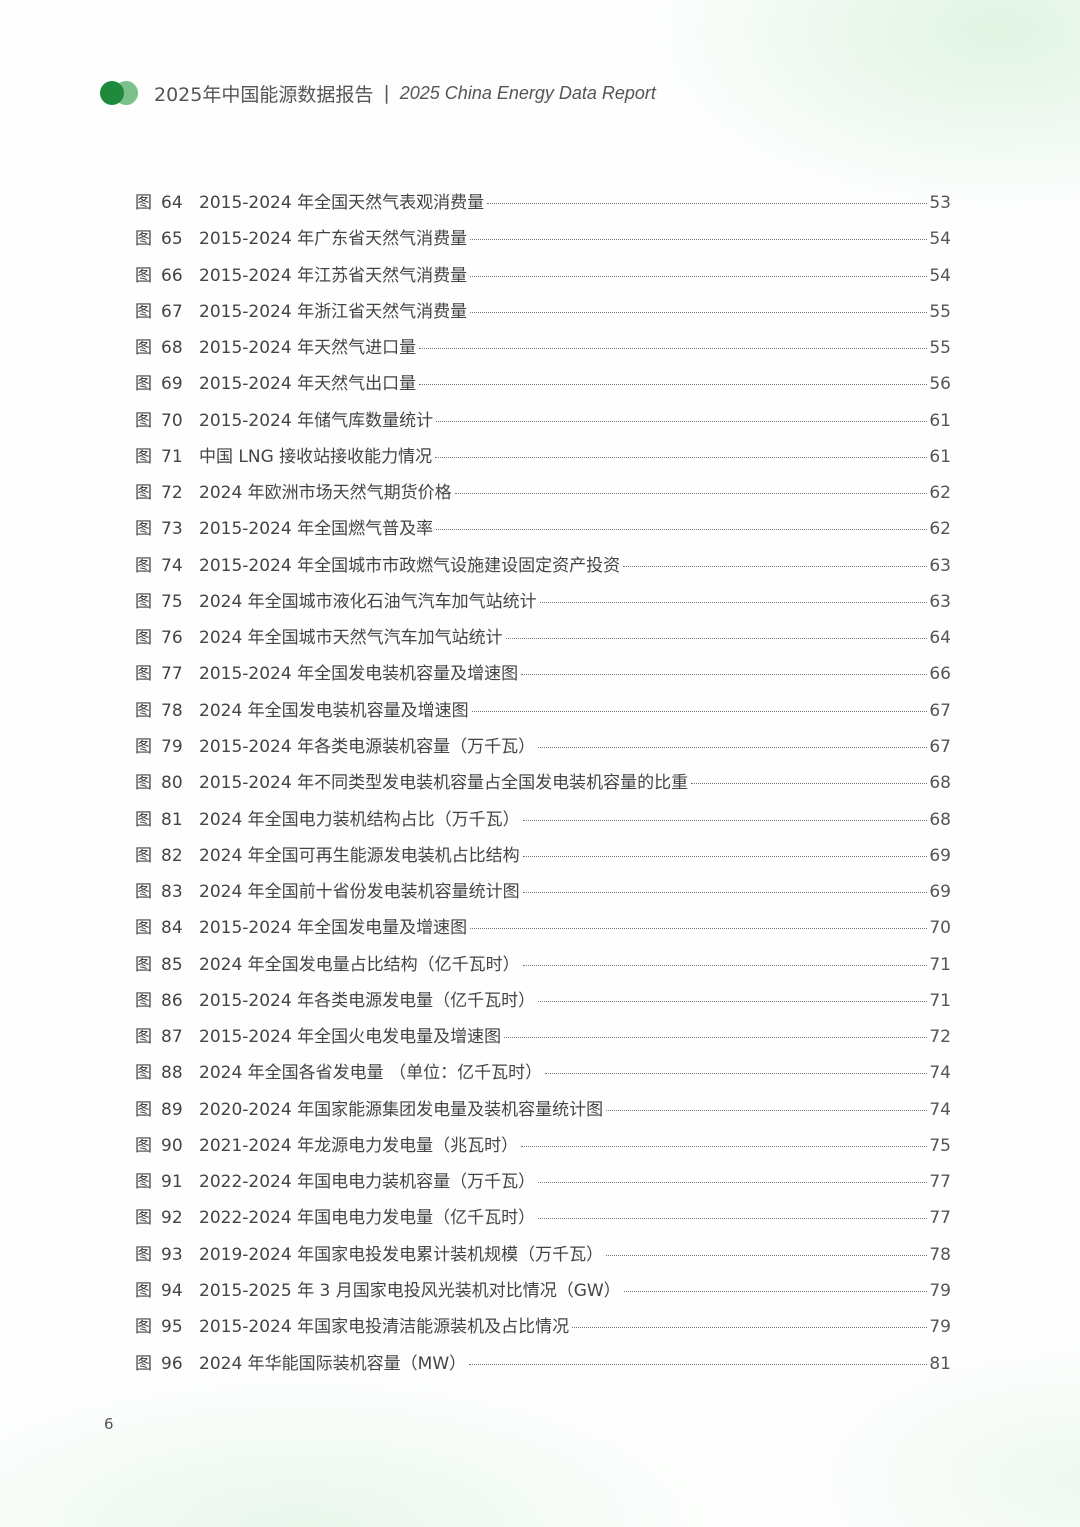  What do you see at coordinates (543, 605) in the screenshot?
I see `toc-entry: 图 75 2024 年全国城市液化石油气汽车加气站统计 63` at bounding box center [543, 605].